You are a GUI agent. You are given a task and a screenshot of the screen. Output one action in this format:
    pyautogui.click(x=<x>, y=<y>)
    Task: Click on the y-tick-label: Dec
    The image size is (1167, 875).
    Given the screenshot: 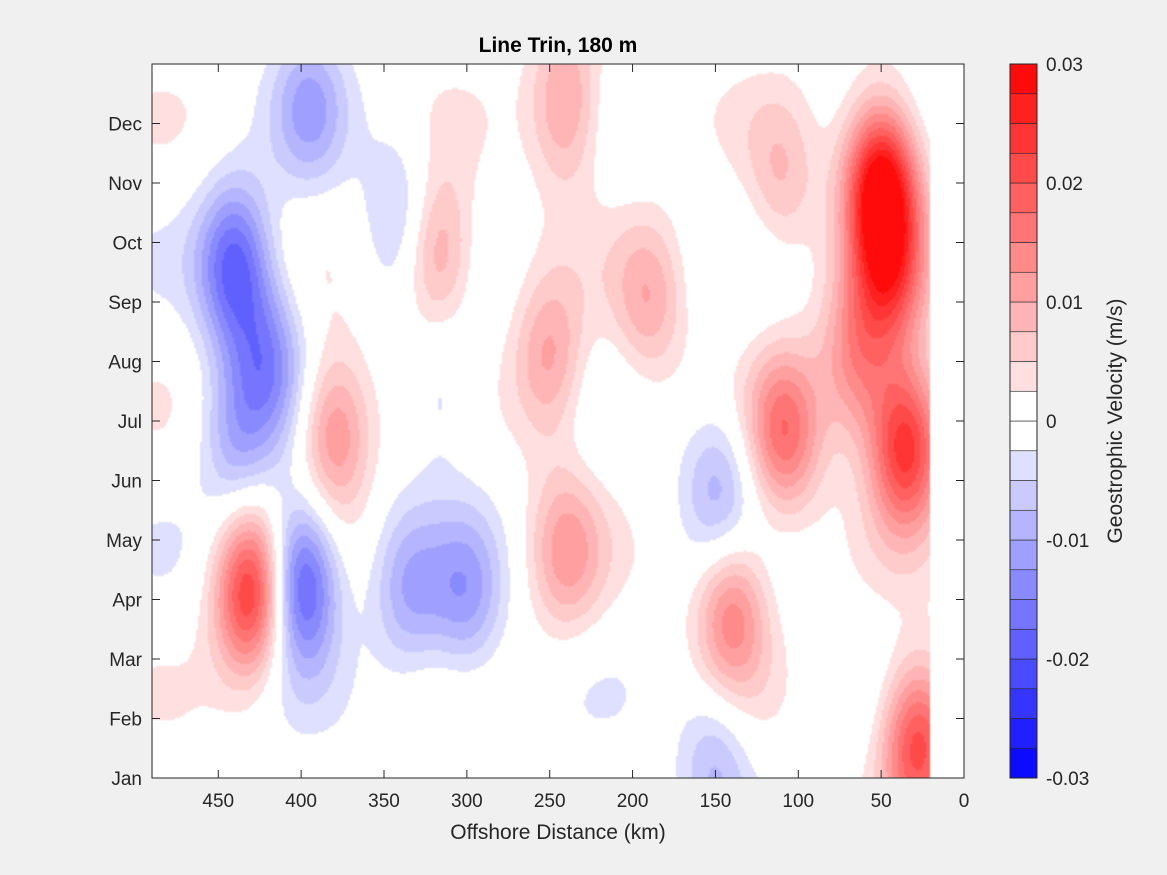 What is the action you would take?
    pyautogui.click(x=125, y=125)
    